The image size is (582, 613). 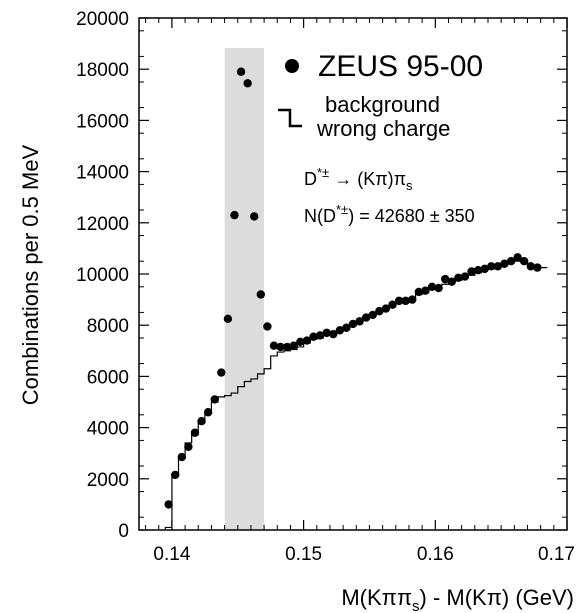 I want to click on y-tick-label: 18000, so click(x=102, y=70).